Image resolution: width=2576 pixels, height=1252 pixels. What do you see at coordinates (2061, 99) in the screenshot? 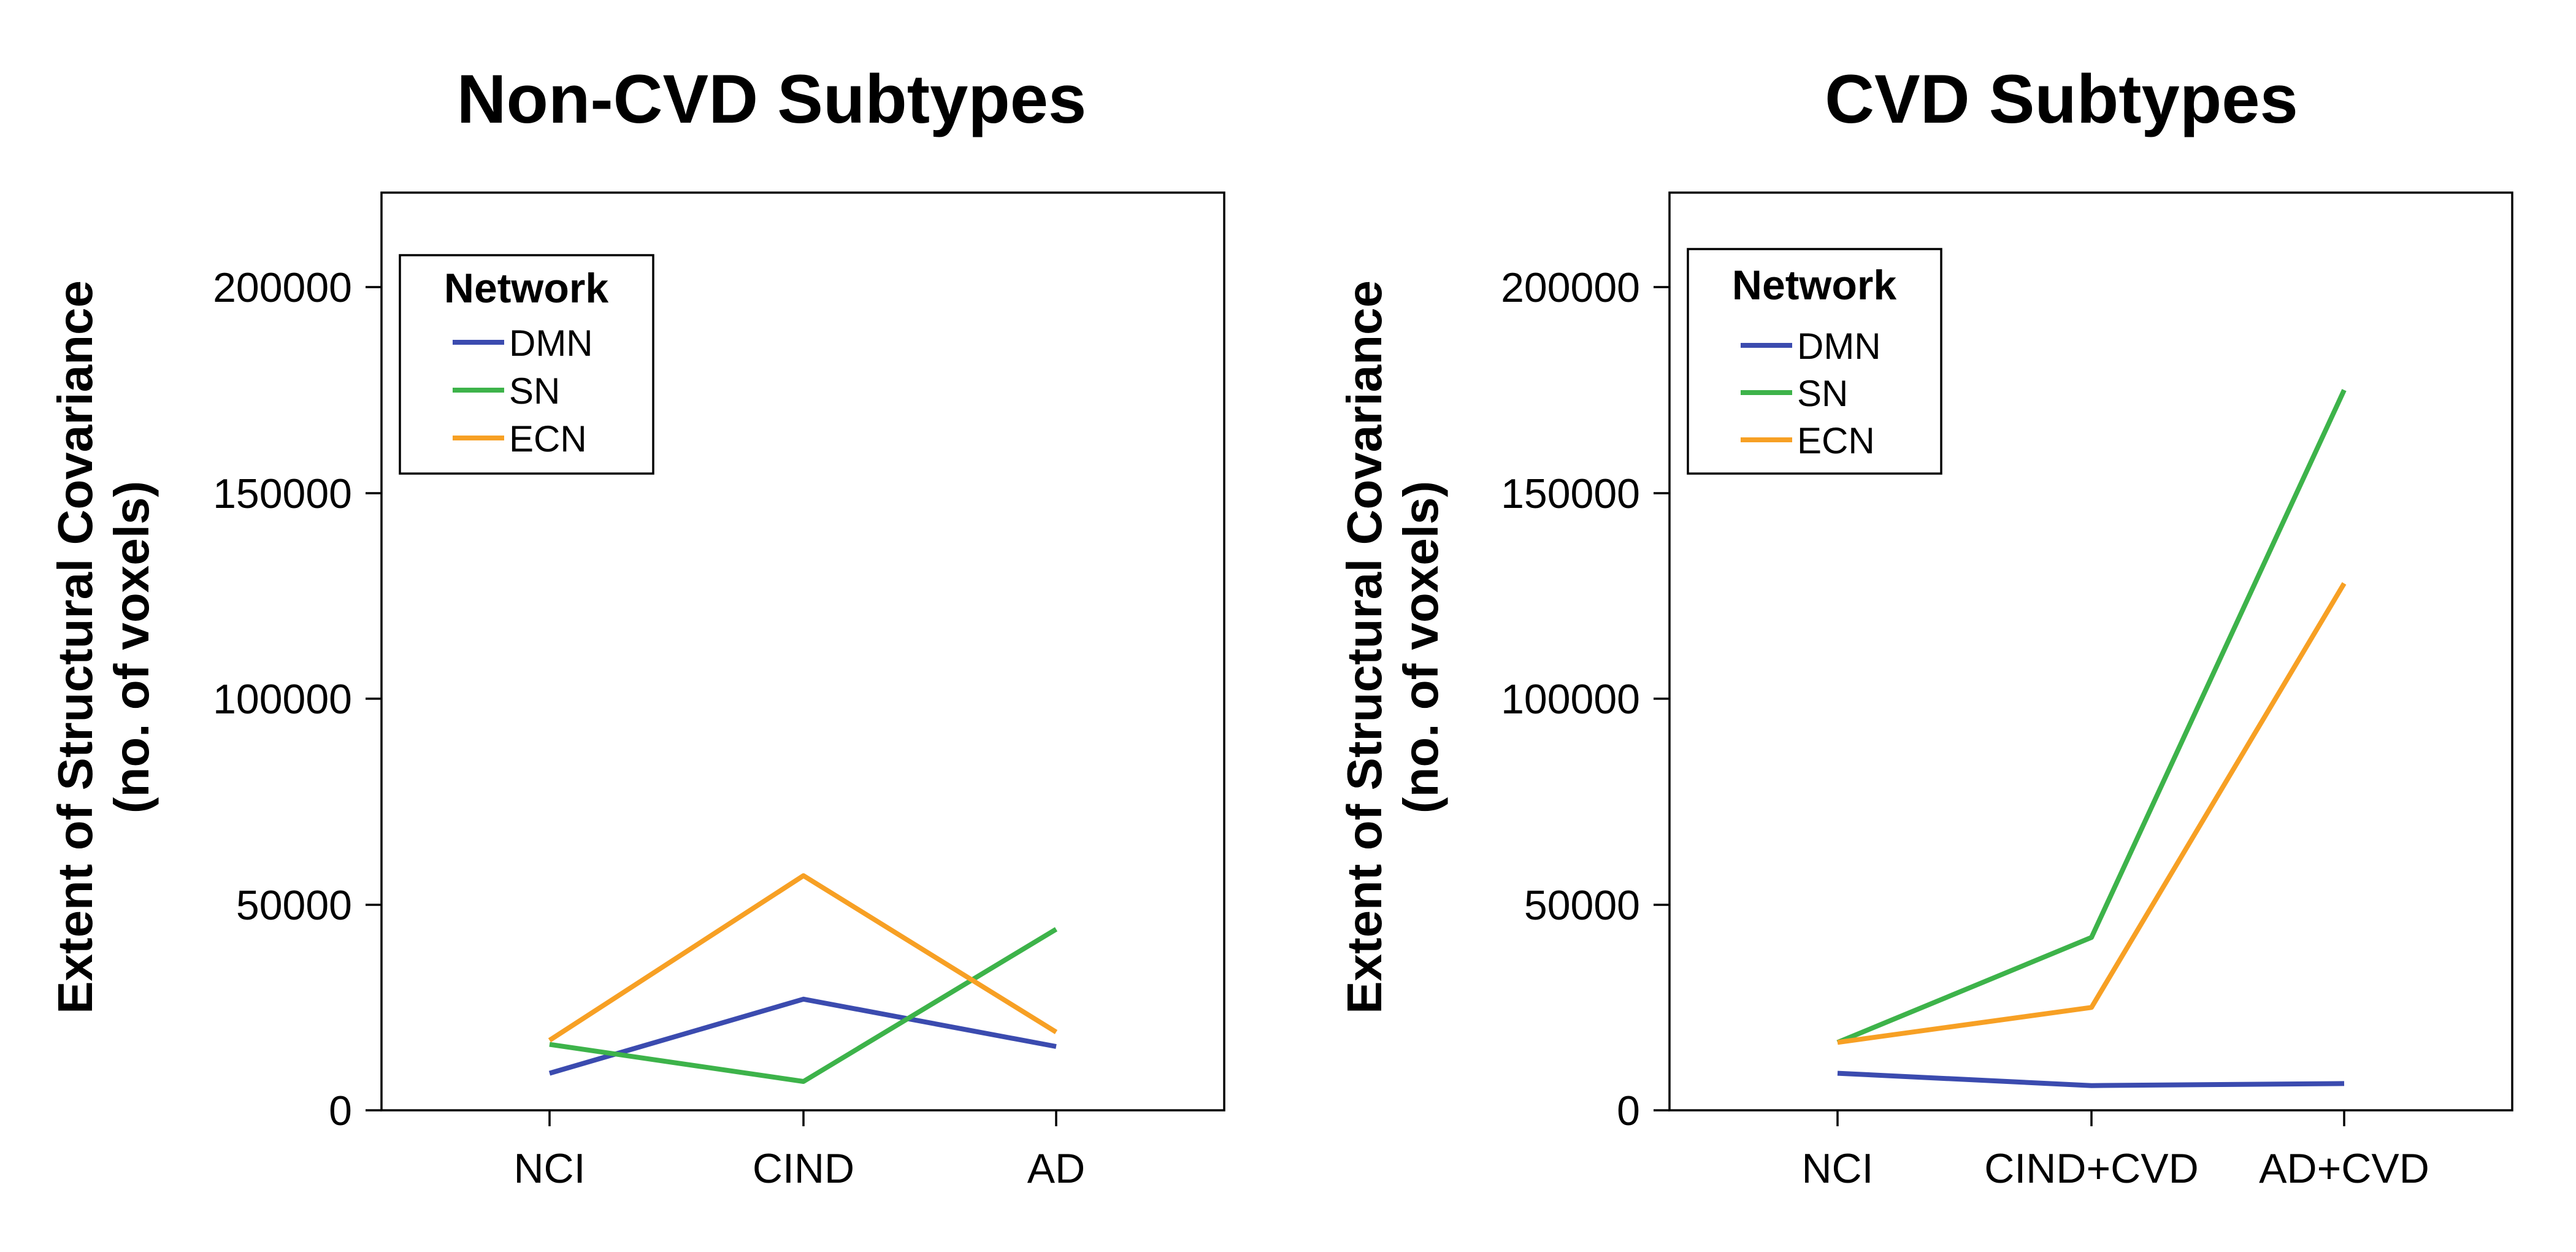
I see `panel-title: CVD Subtypes` at bounding box center [2061, 99].